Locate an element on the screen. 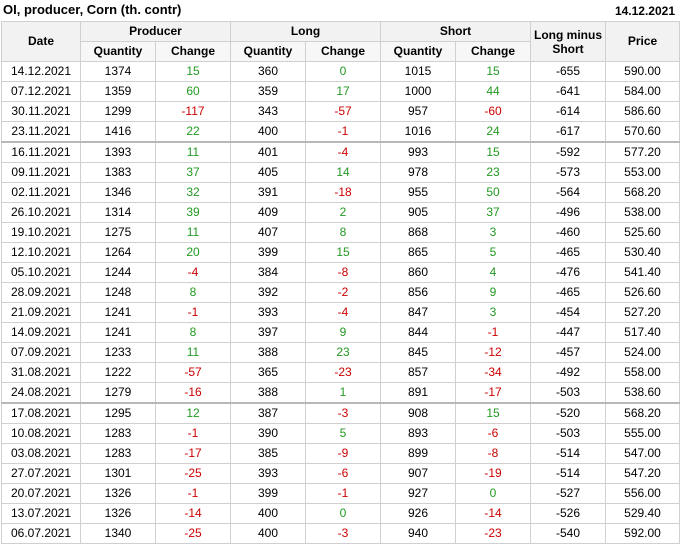 Image resolution: width=680 pixels, height=548 pixels. value-cell: 400 is located at coordinates (268, 513).